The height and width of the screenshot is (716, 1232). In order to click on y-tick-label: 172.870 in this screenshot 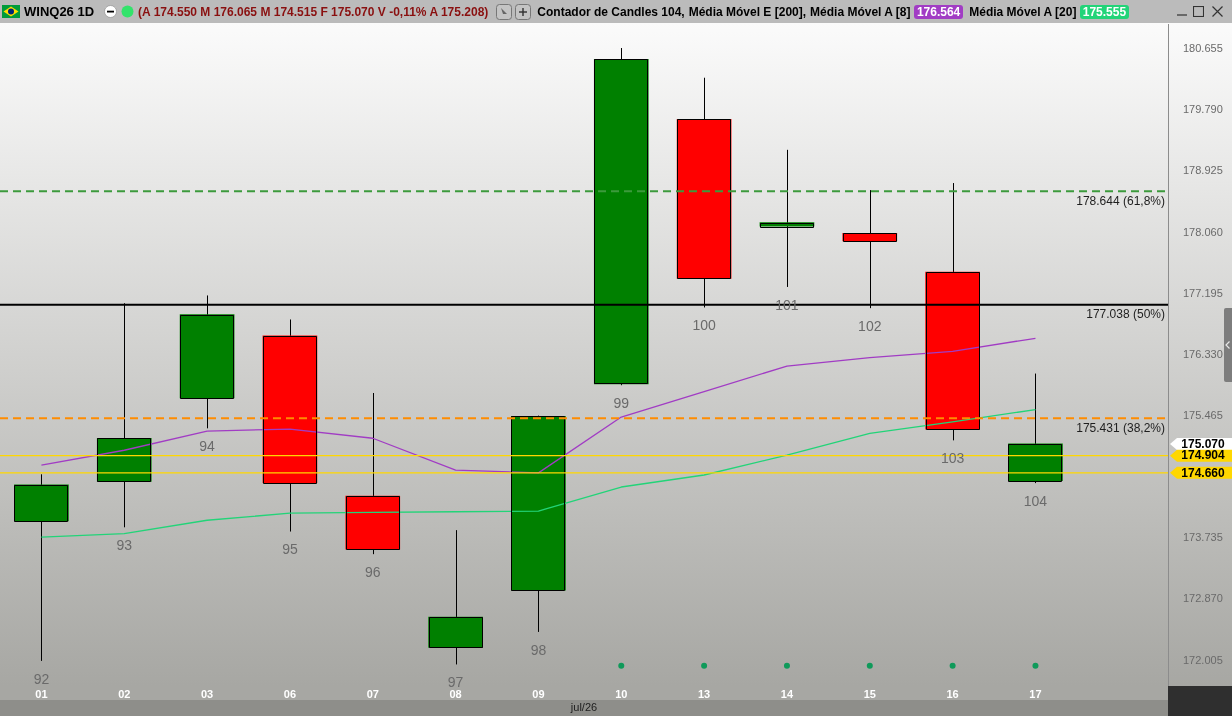, I will do `click(1203, 598)`.